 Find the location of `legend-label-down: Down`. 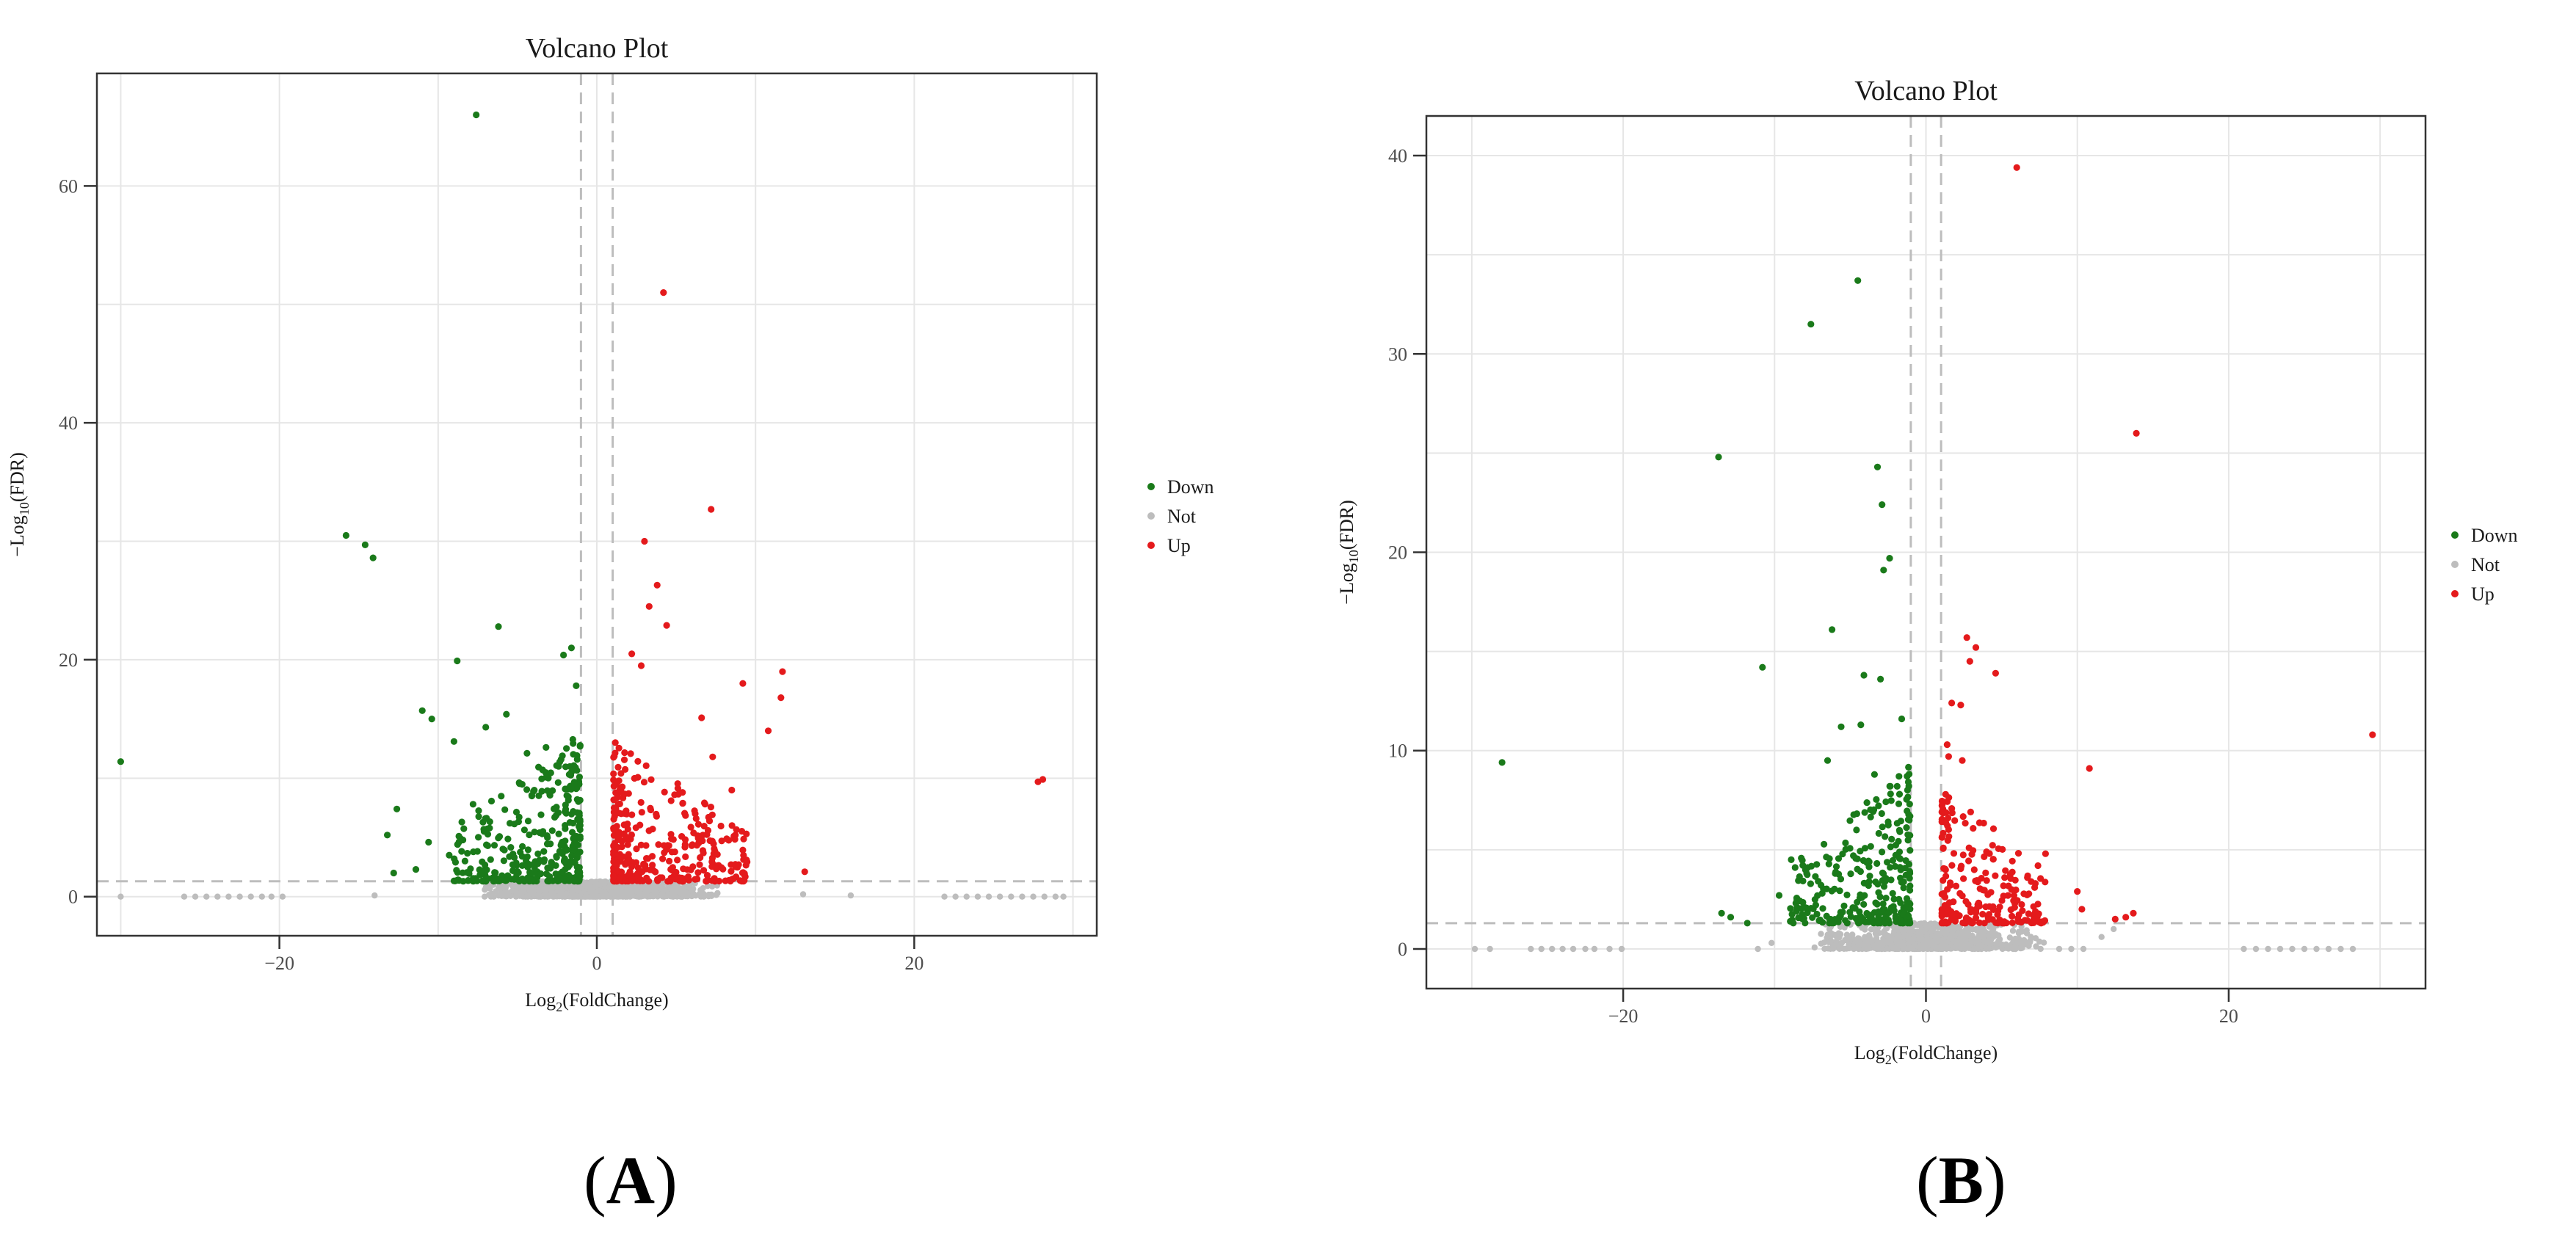

legend-label-down: Down is located at coordinates (2495, 535).